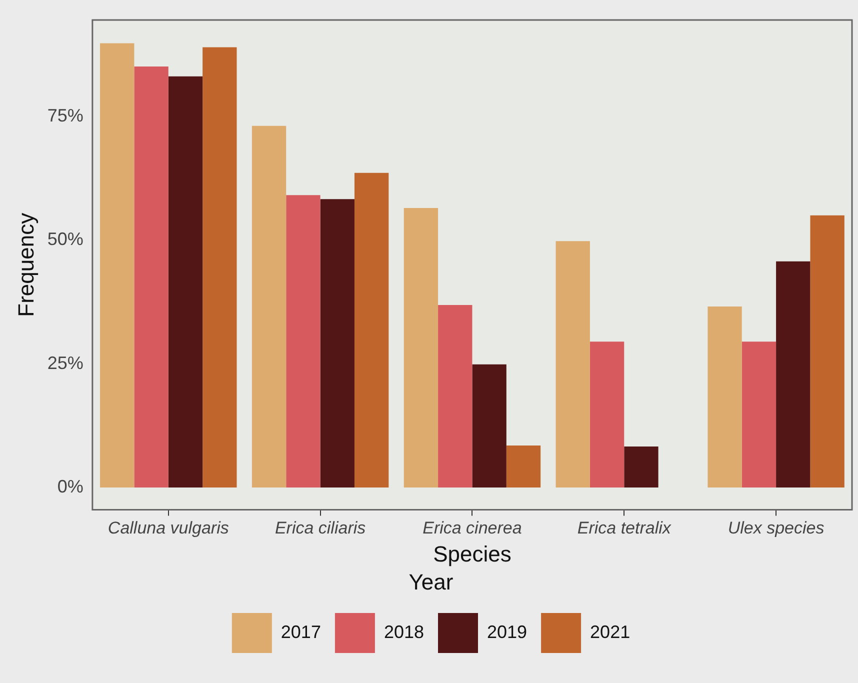  I want to click on y-tick-label: 50%, so click(65, 239).